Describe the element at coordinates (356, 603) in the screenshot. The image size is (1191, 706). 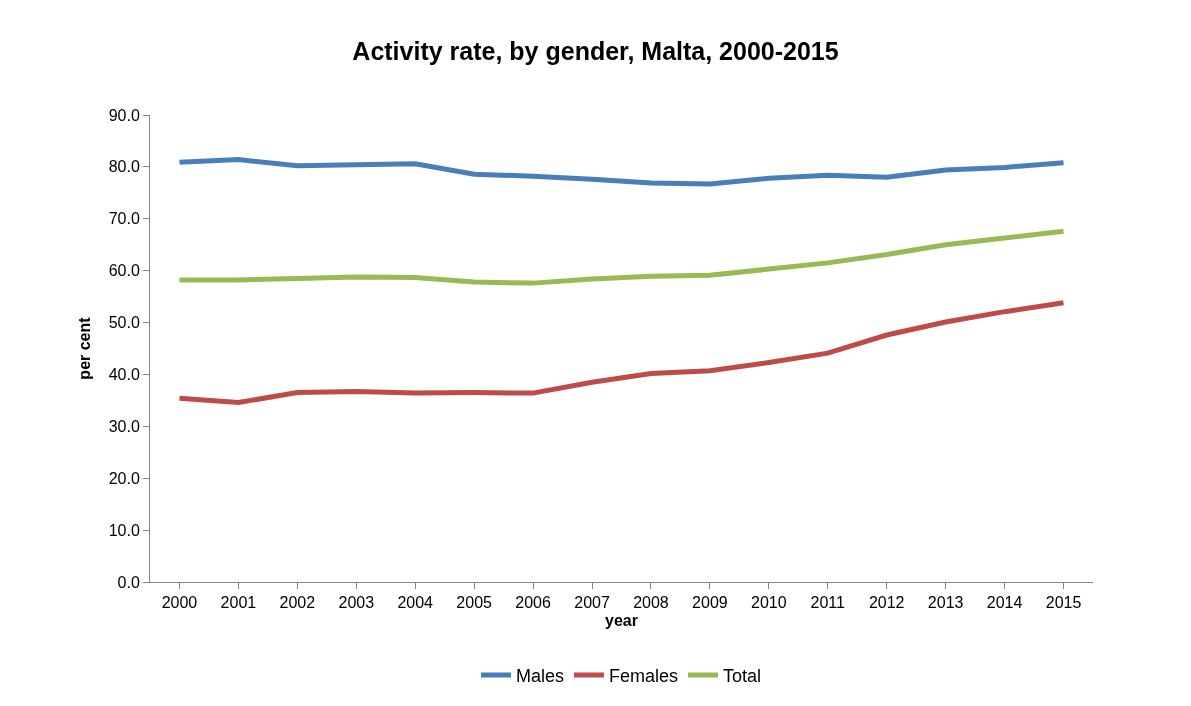
I see `x-tick-label: 2003` at that location.